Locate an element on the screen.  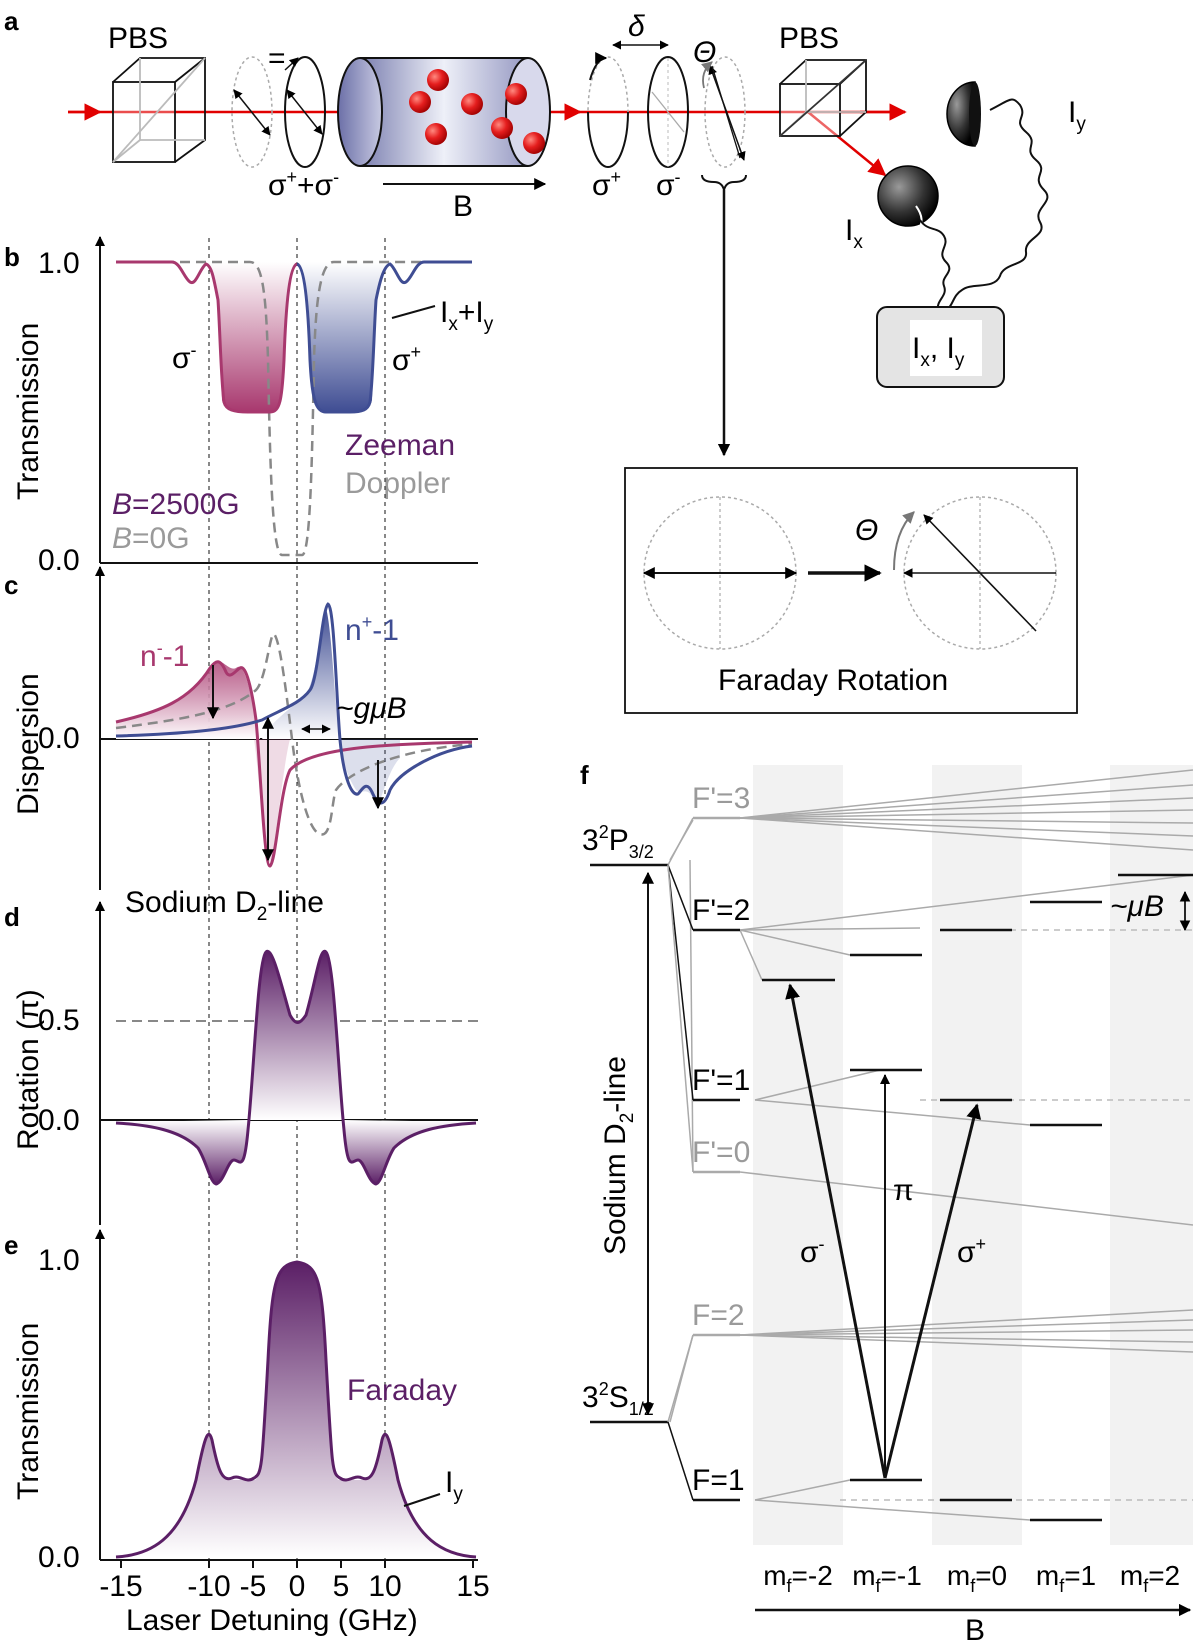
mub-label: ~μB is located at coordinates (1137, 906).